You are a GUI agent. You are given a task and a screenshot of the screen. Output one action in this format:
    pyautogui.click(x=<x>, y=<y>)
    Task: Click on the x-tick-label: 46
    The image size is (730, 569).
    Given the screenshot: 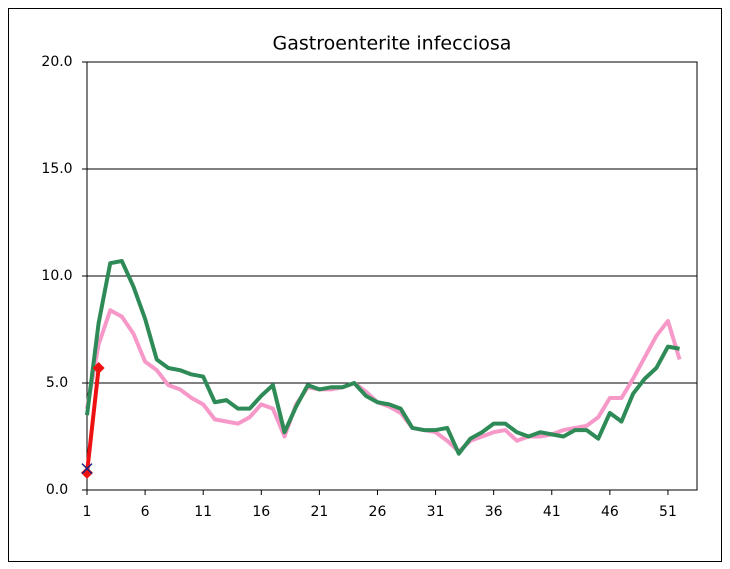 What is the action you would take?
    pyautogui.click(x=610, y=512)
    